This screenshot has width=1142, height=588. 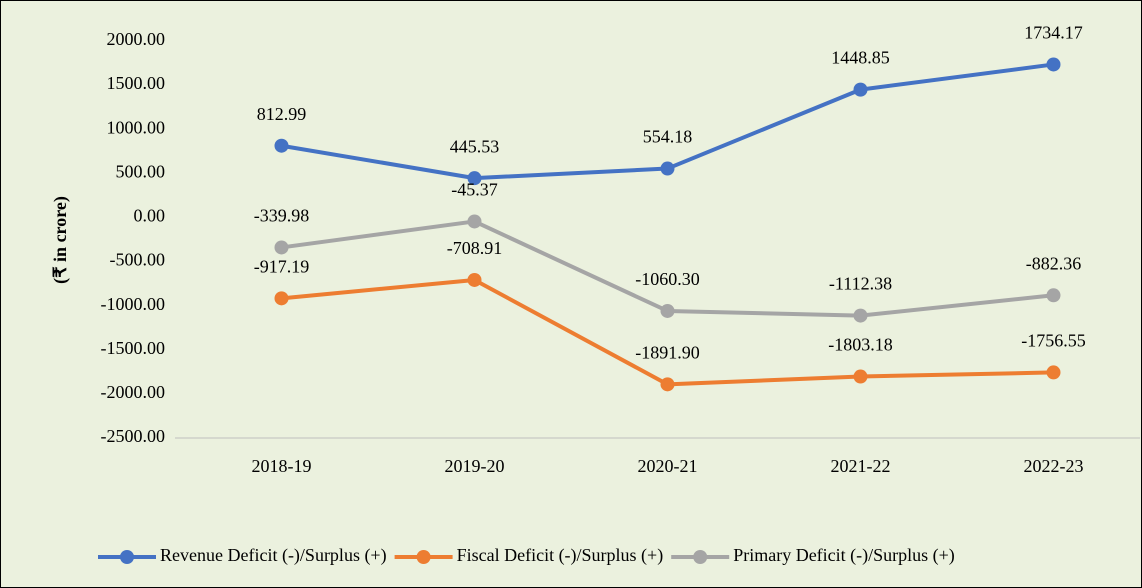 I want to click on data-label: 812.99, so click(x=282, y=114).